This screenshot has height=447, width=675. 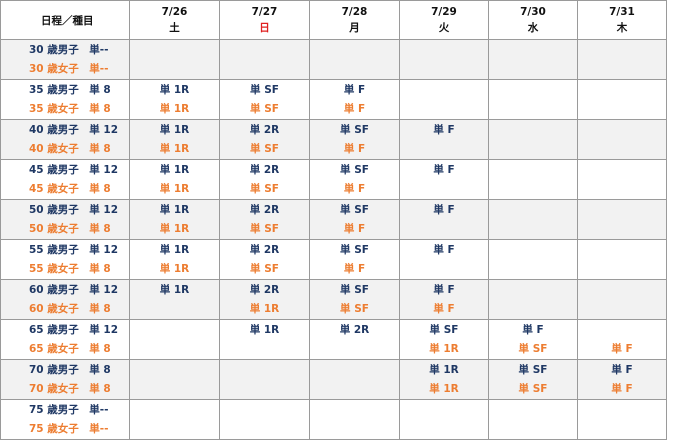 What do you see at coordinates (74, 289) in the screenshot?
I see `men-category-label: 60 歳男子 単 12` at bounding box center [74, 289].